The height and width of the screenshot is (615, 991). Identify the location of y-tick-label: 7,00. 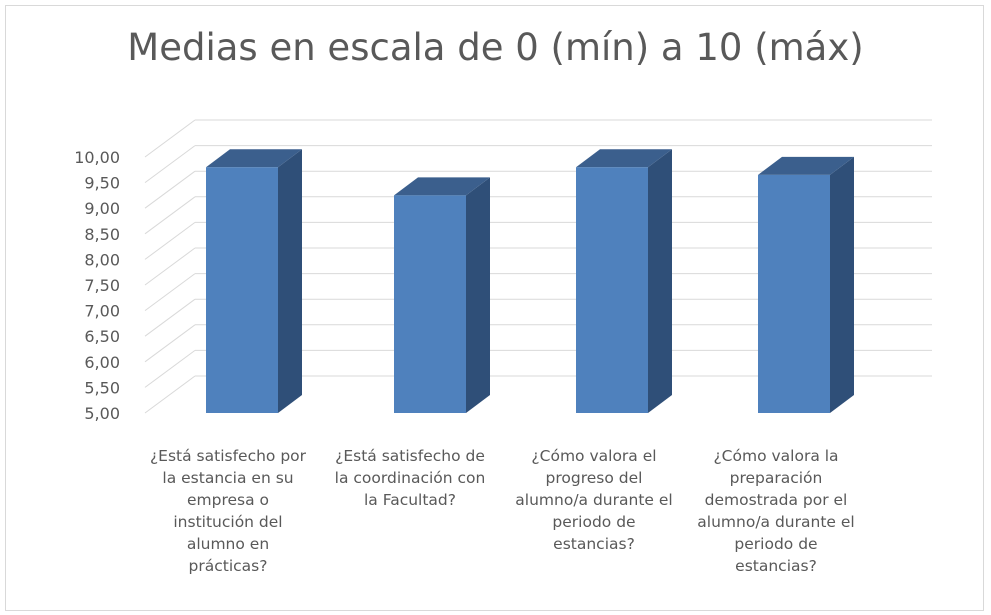
(102, 311).